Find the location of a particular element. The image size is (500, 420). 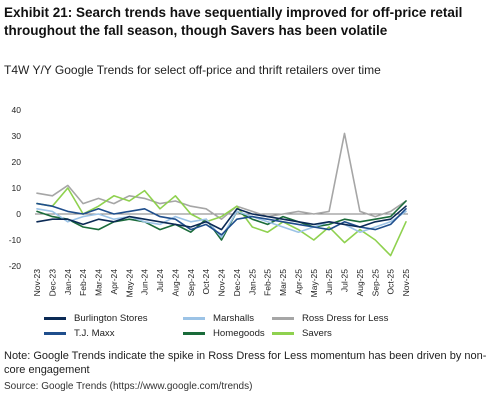

legend-item: T.J. Maxx is located at coordinates (79, 333).